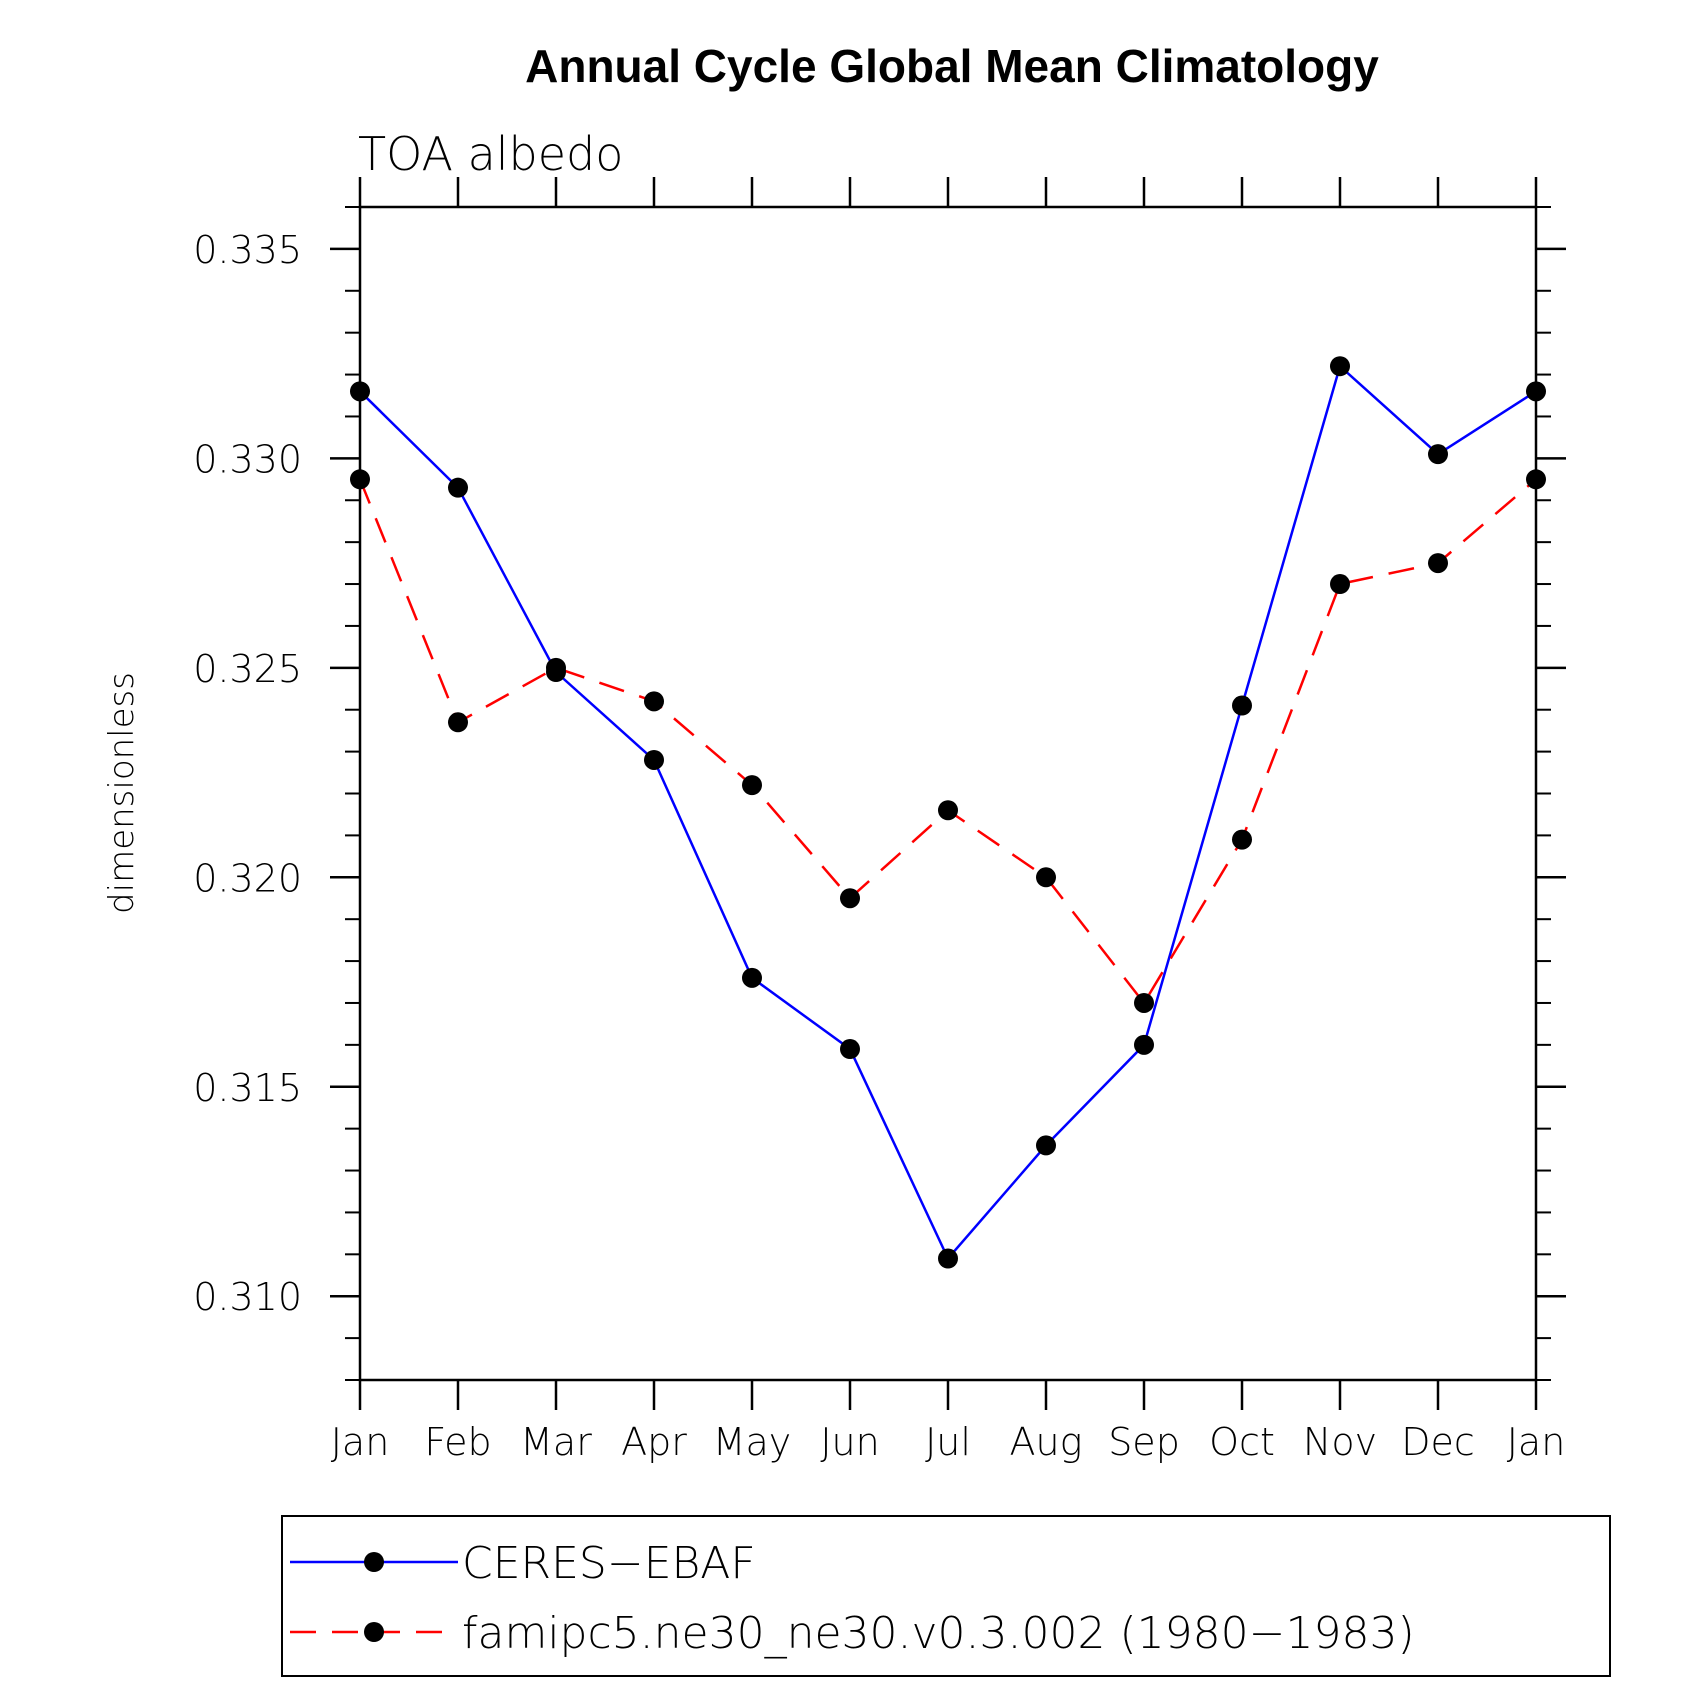 Image resolution: width=1702 pixels, height=1702 pixels. What do you see at coordinates (247, 669) in the screenshot?
I see `y-tick-label: 0.325` at bounding box center [247, 669].